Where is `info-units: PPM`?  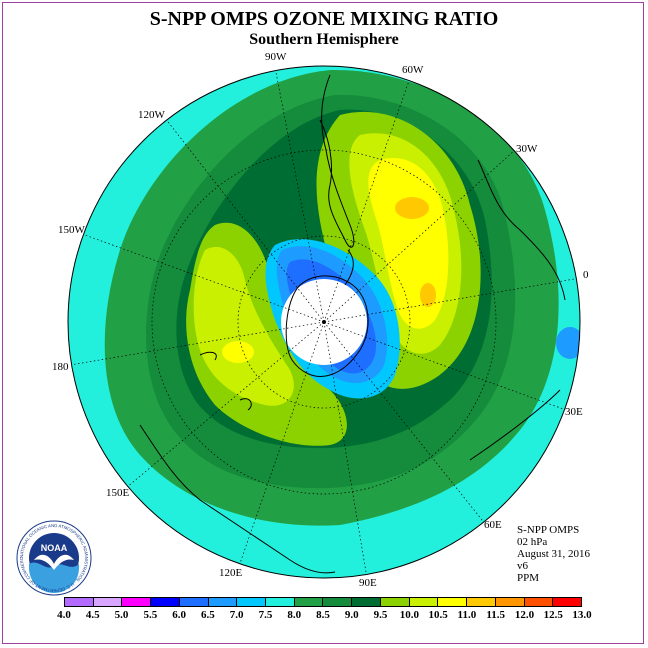 info-units: PPM is located at coordinates (528, 578).